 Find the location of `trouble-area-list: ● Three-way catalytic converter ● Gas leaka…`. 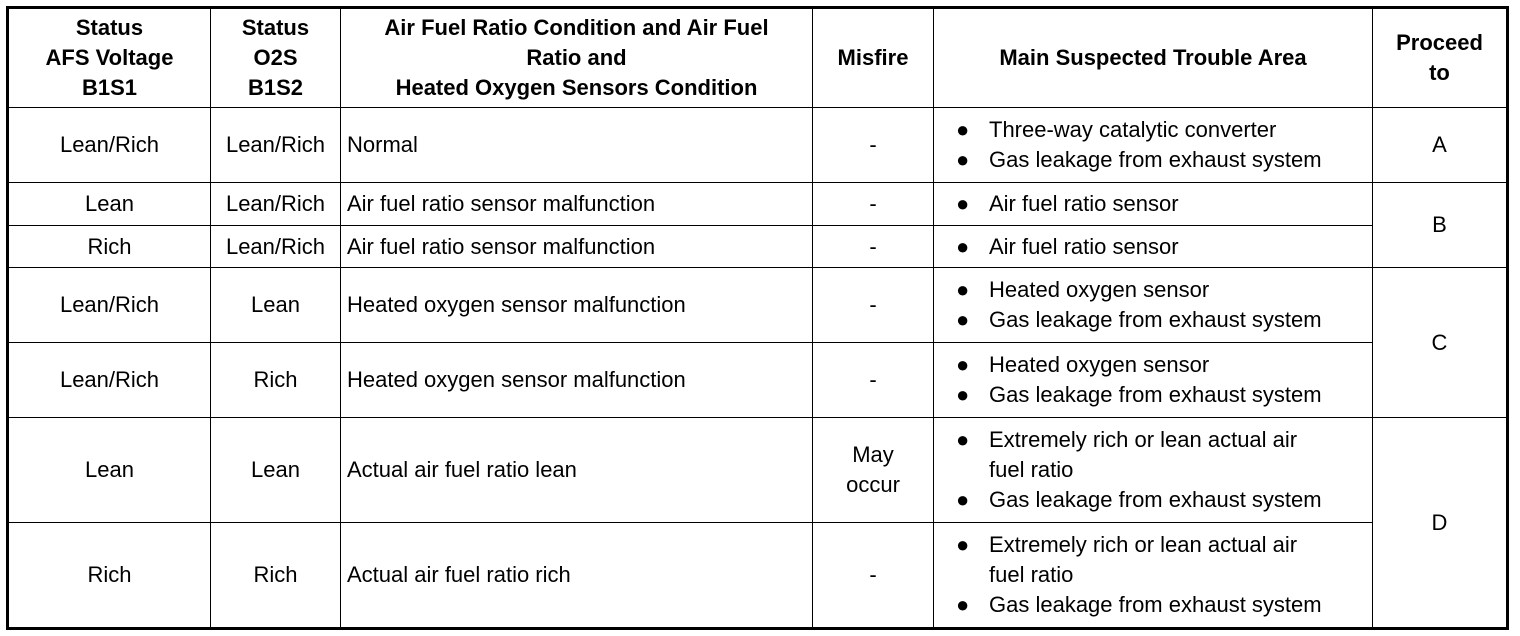

trouble-area-list: ● Three-way catalytic converter ● Gas leaka… is located at coordinates (1153, 145).